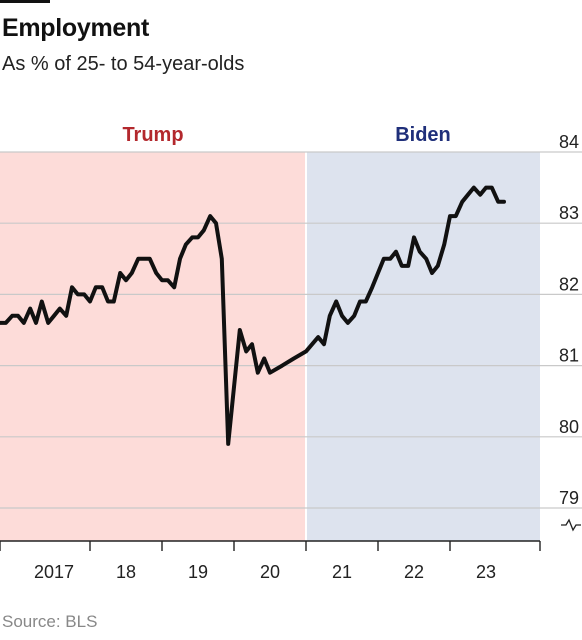 The height and width of the screenshot is (640, 582). What do you see at coordinates (423, 135) in the screenshot?
I see `period-label-biden: Biden` at bounding box center [423, 135].